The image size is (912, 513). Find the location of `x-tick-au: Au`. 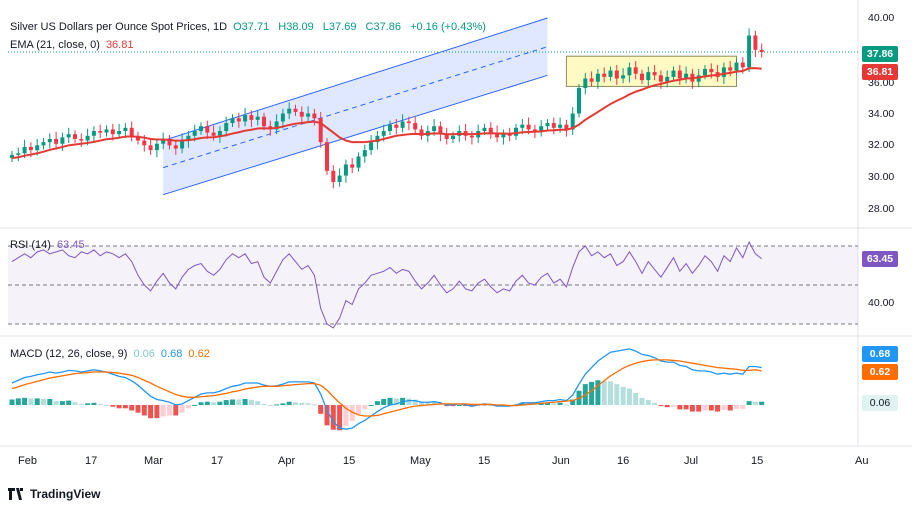

x-tick-au: Au is located at coordinates (862, 461).